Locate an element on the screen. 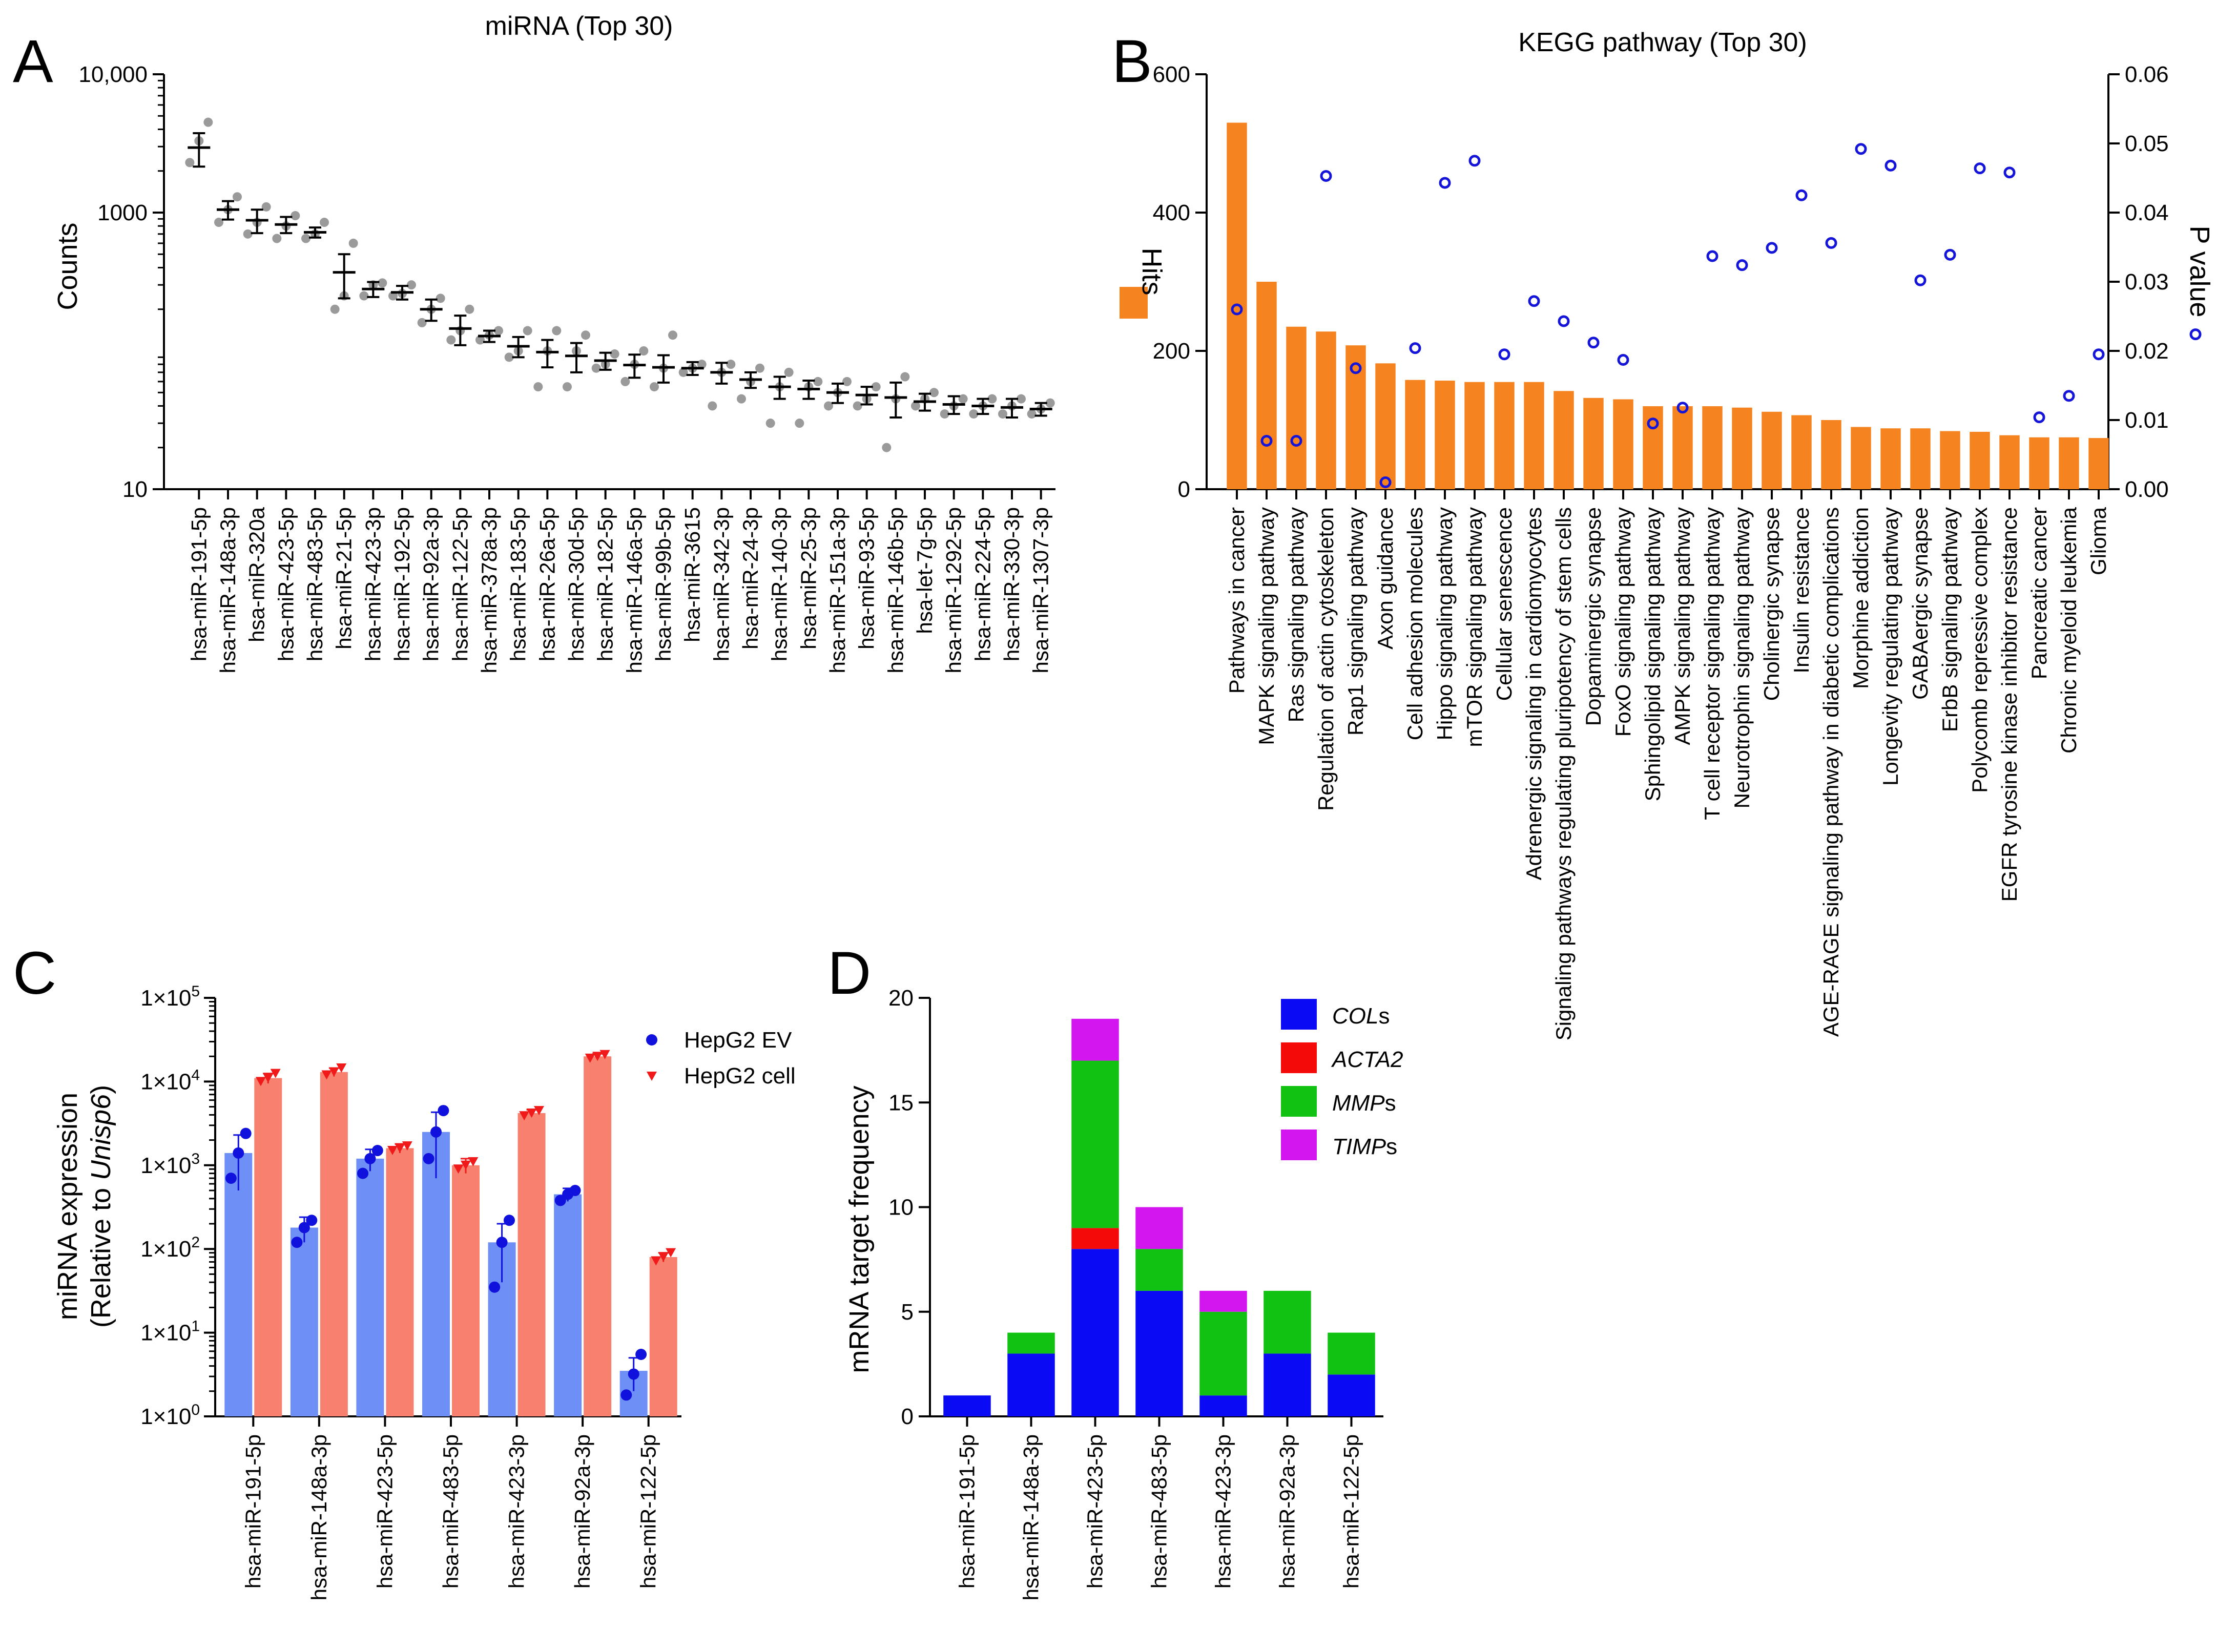  panel-a-x-tick-label: hsa-miR-151a-3p is located at coordinates (837, 590).